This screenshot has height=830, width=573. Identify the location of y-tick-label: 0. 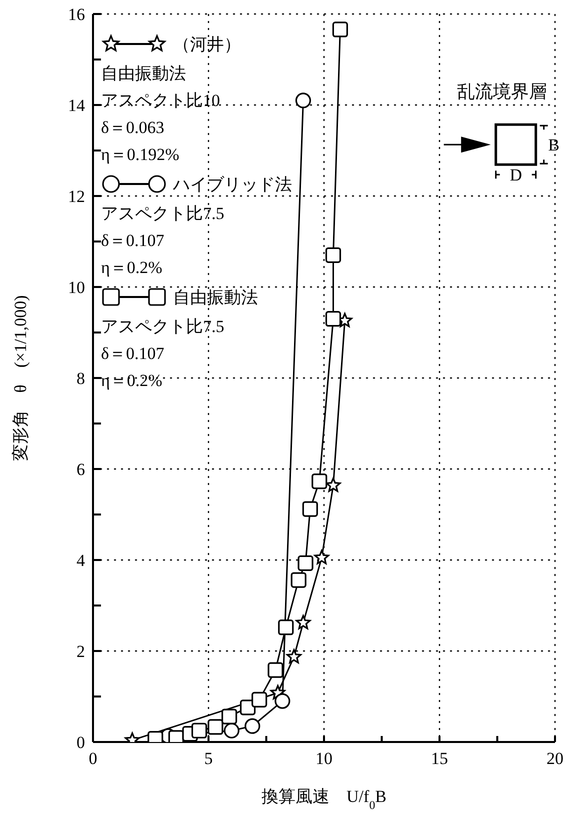
(80, 742).